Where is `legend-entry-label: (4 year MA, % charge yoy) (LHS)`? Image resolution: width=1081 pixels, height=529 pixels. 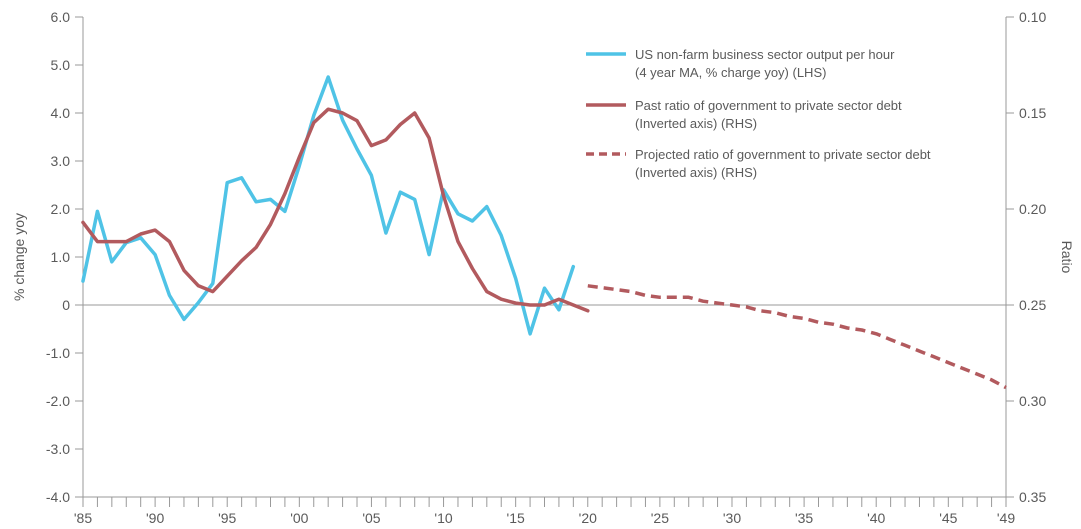 legend-entry-label: (4 year MA, % charge yoy) (LHS) is located at coordinates (730, 72).